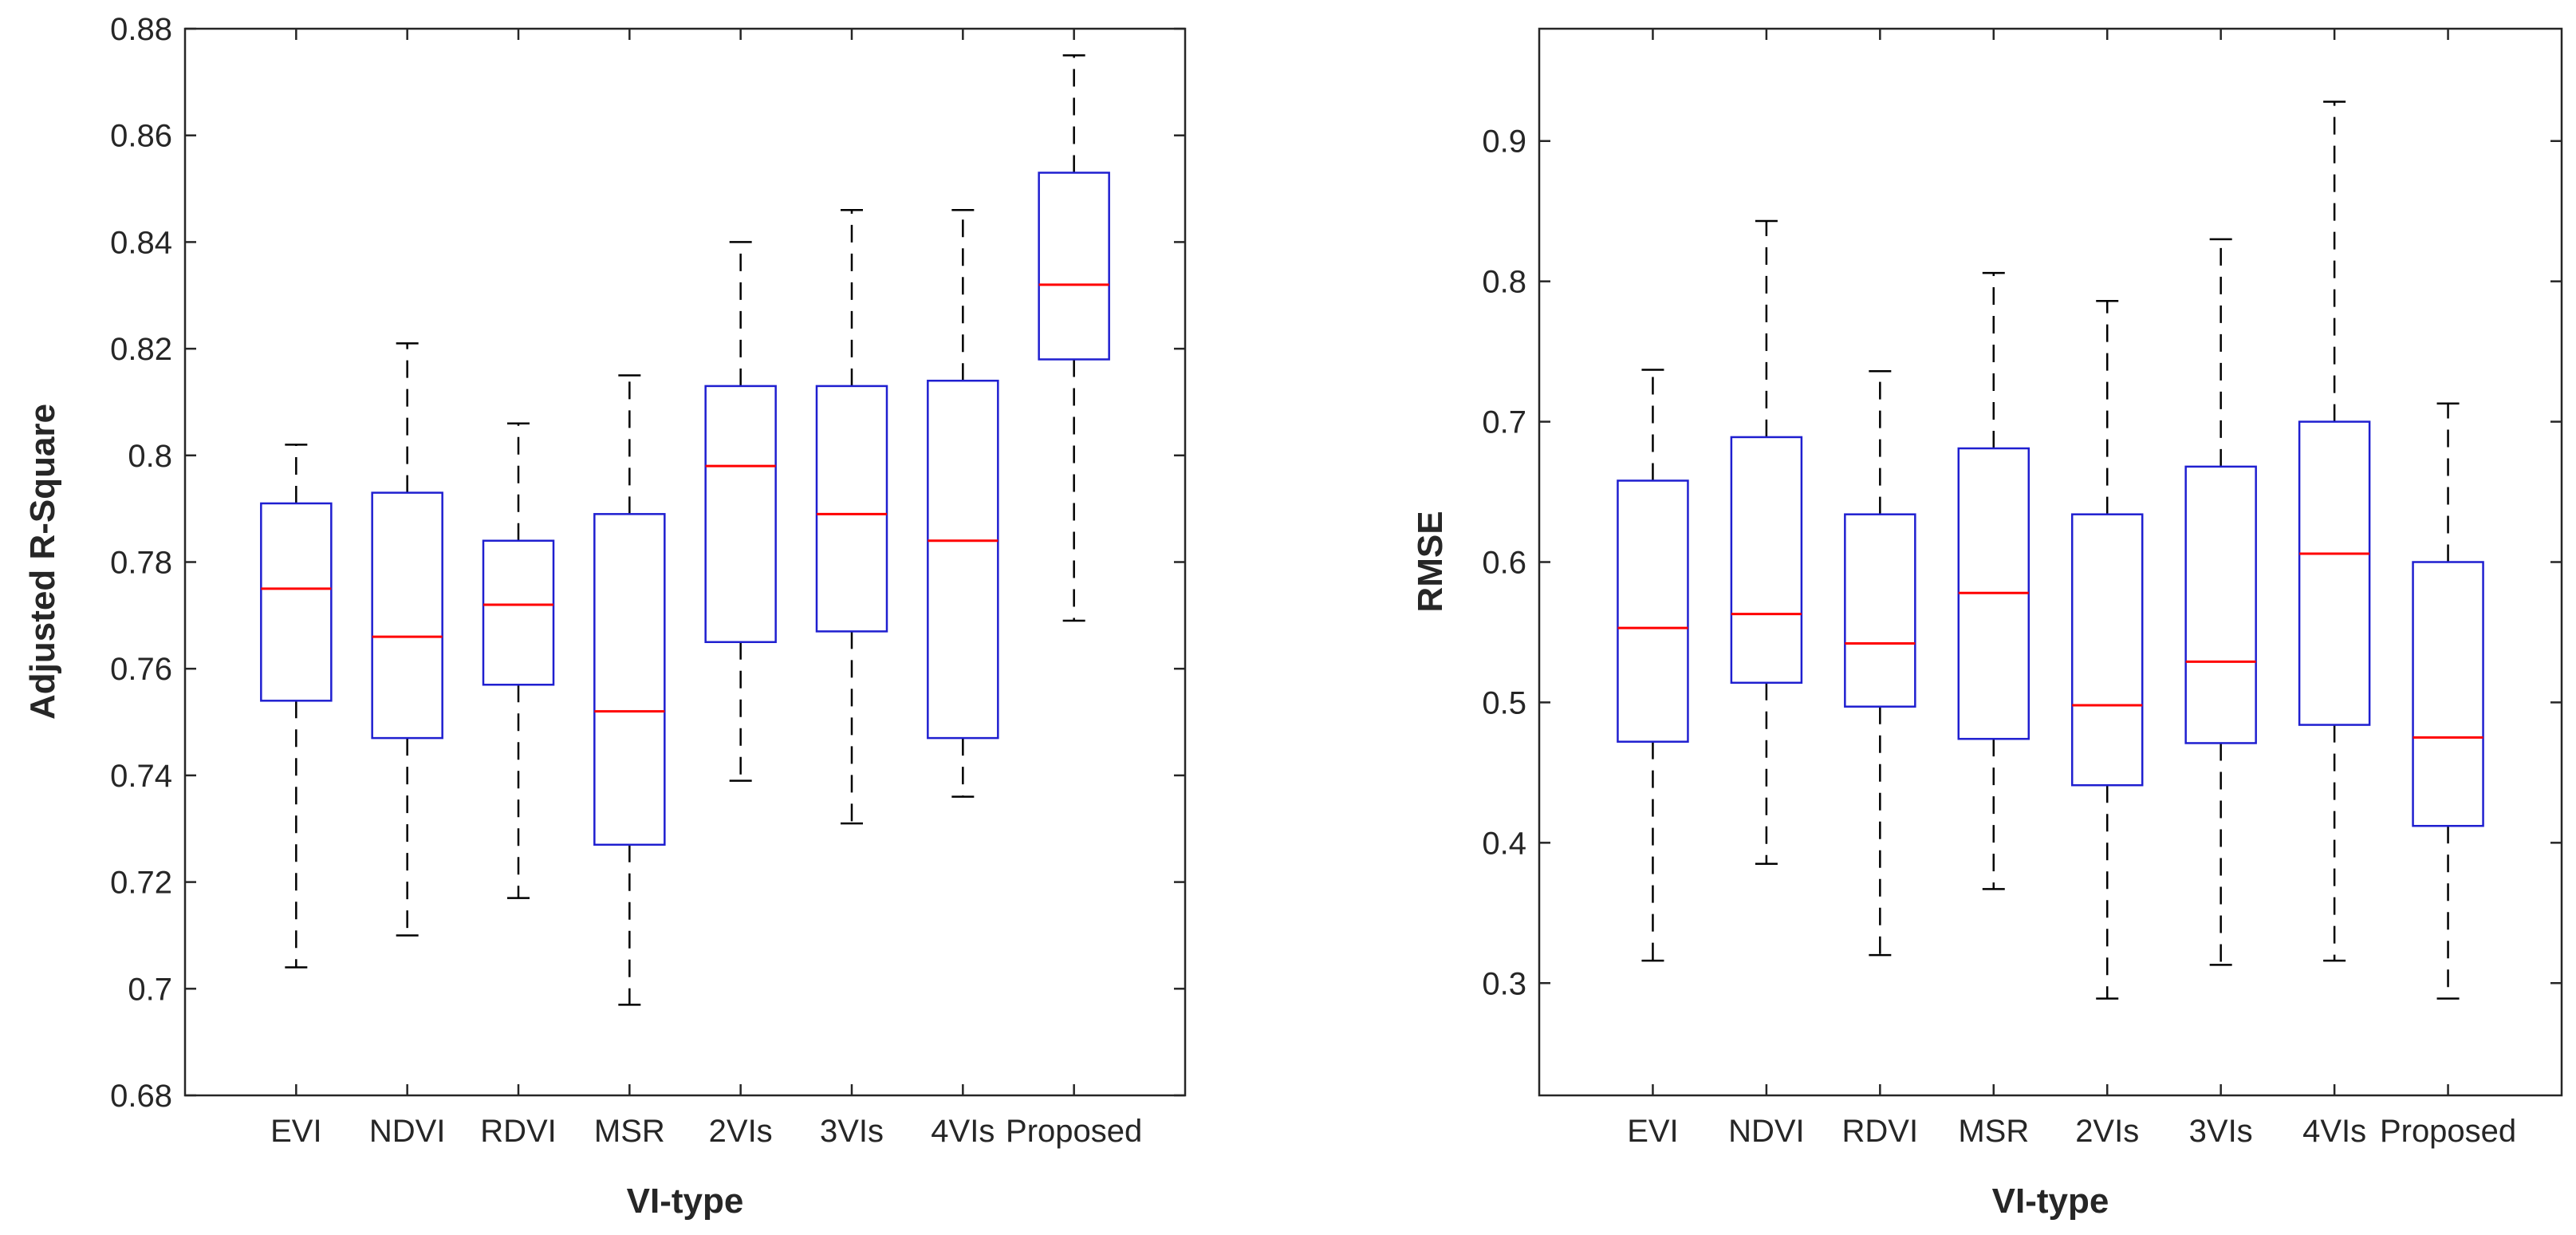 This screenshot has height=1235, width=2576. What do you see at coordinates (141, 1096) in the screenshot?
I see `y-tick-label: 0.68` at bounding box center [141, 1096].